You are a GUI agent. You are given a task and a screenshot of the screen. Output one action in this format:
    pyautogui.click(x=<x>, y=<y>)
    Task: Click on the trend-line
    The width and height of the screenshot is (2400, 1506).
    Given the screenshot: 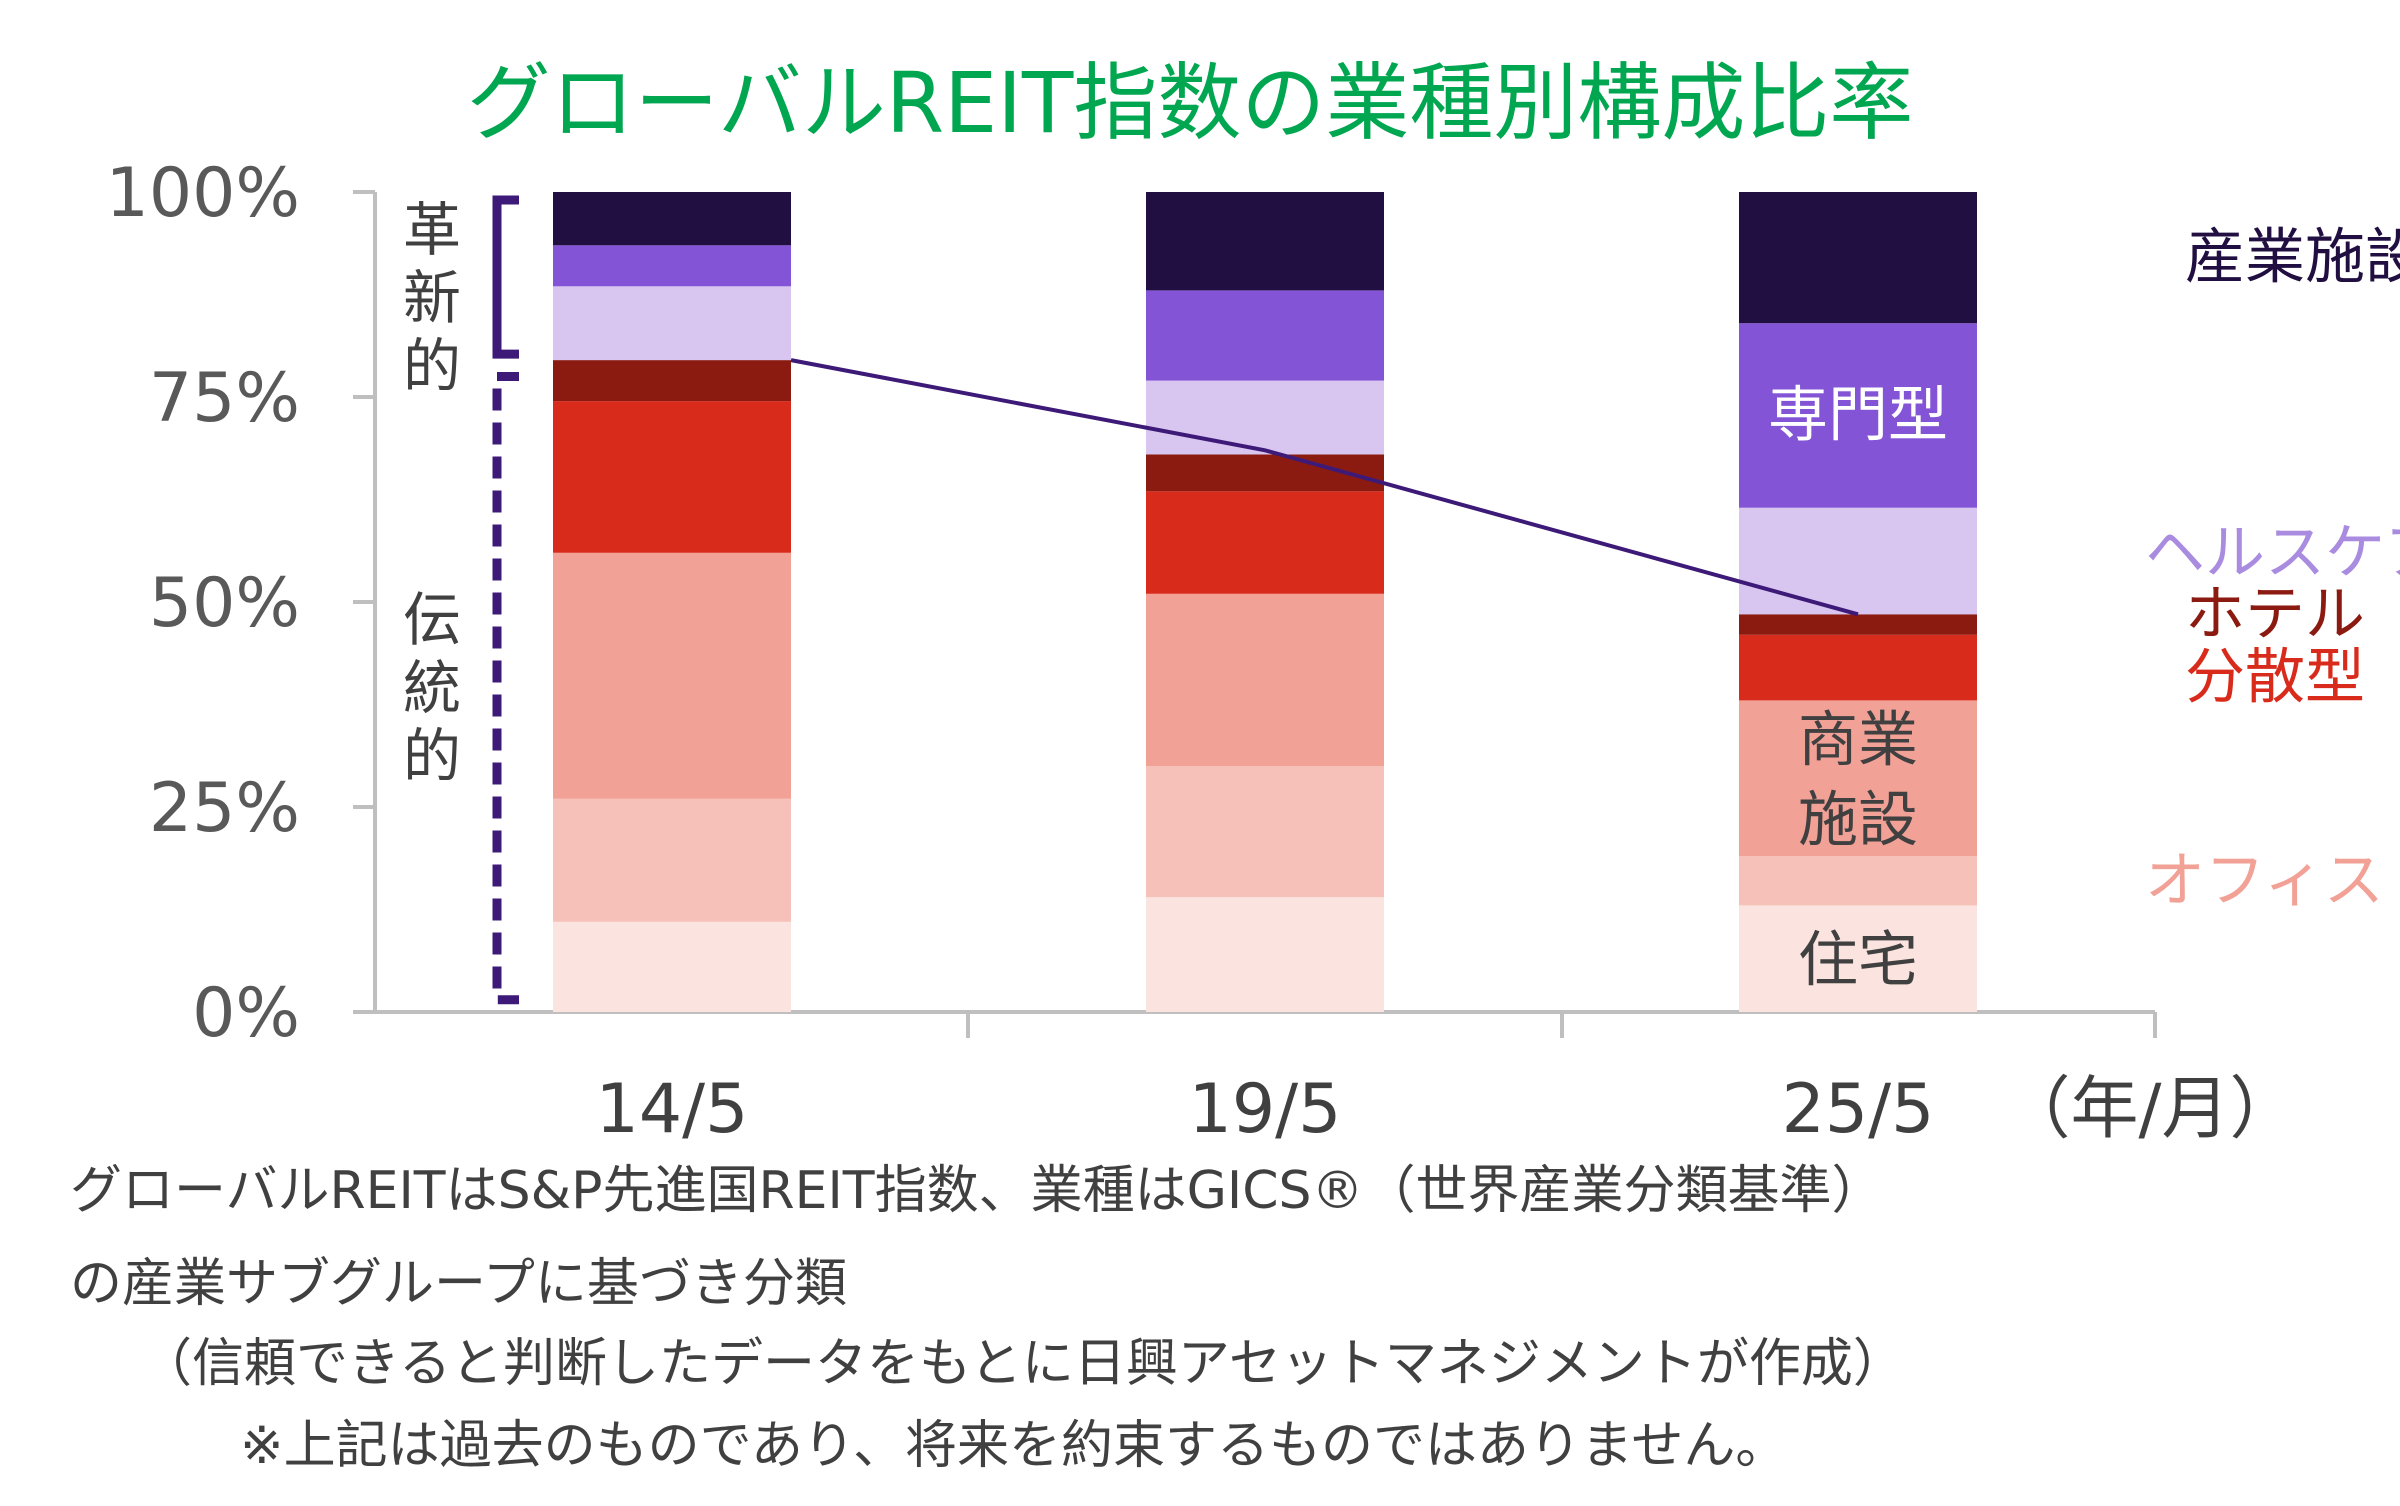 What is the action you would take?
    pyautogui.click(x=1324, y=487)
    